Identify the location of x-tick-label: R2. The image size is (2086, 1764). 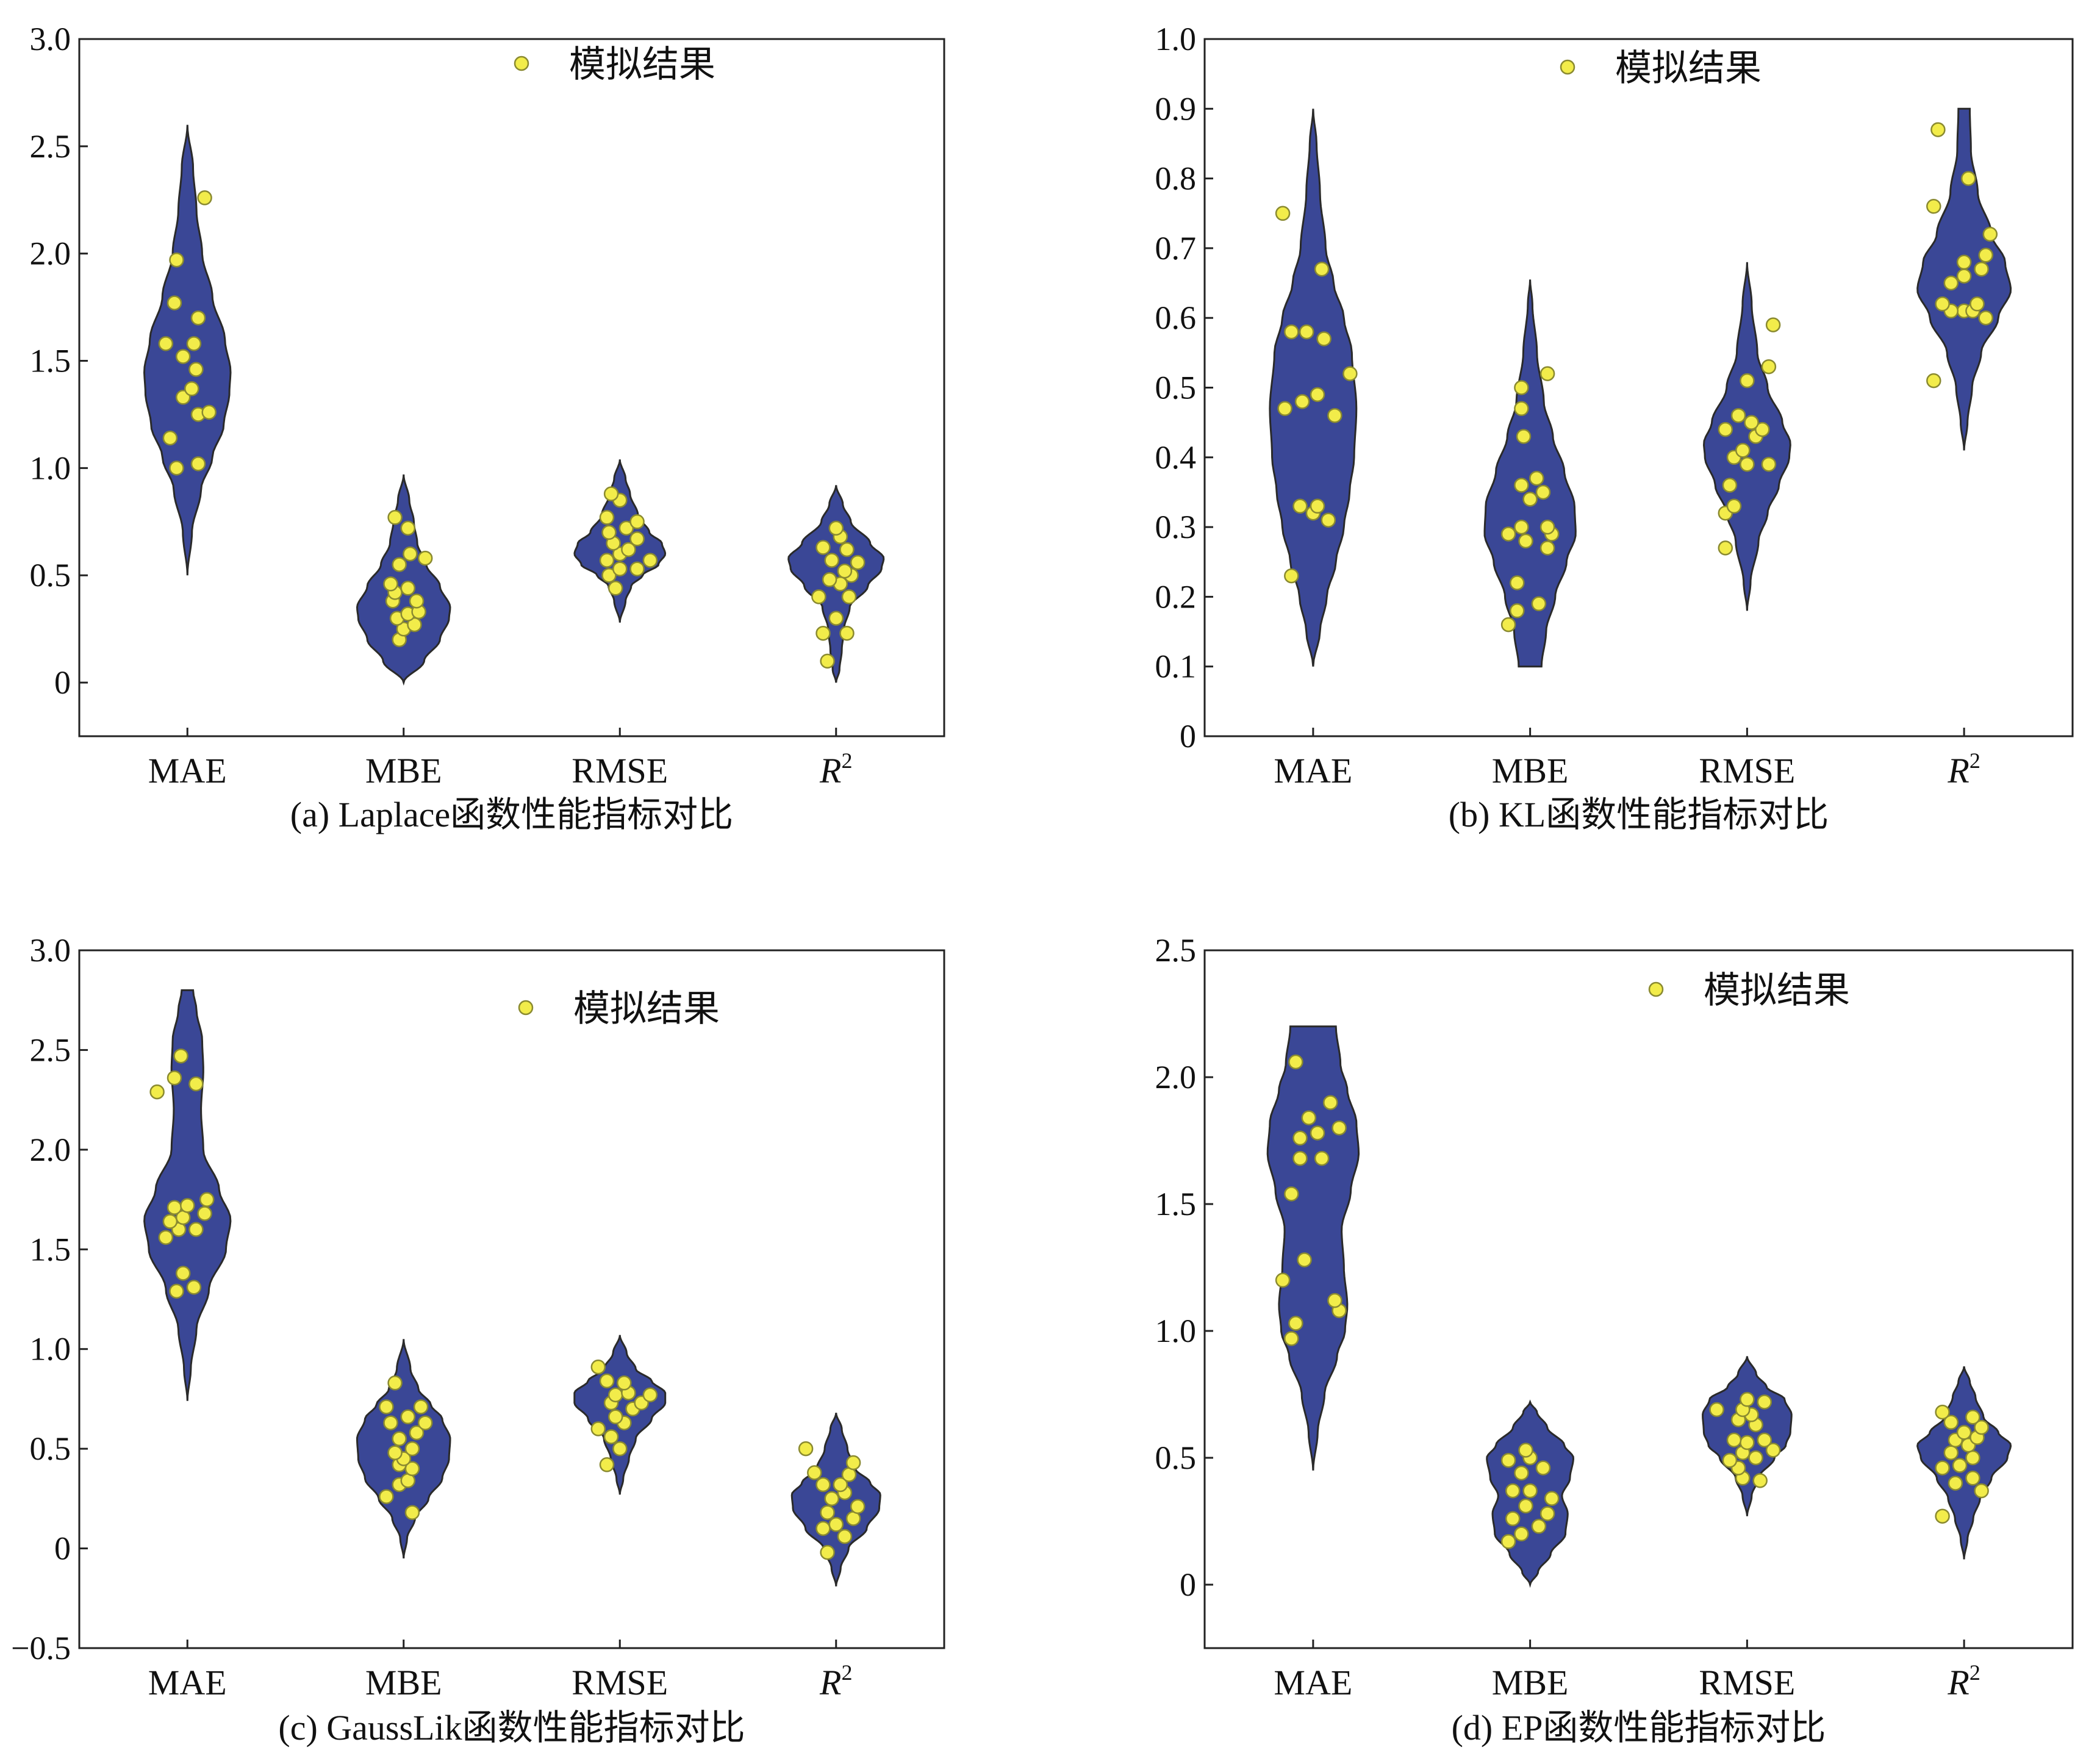
(1963, 770).